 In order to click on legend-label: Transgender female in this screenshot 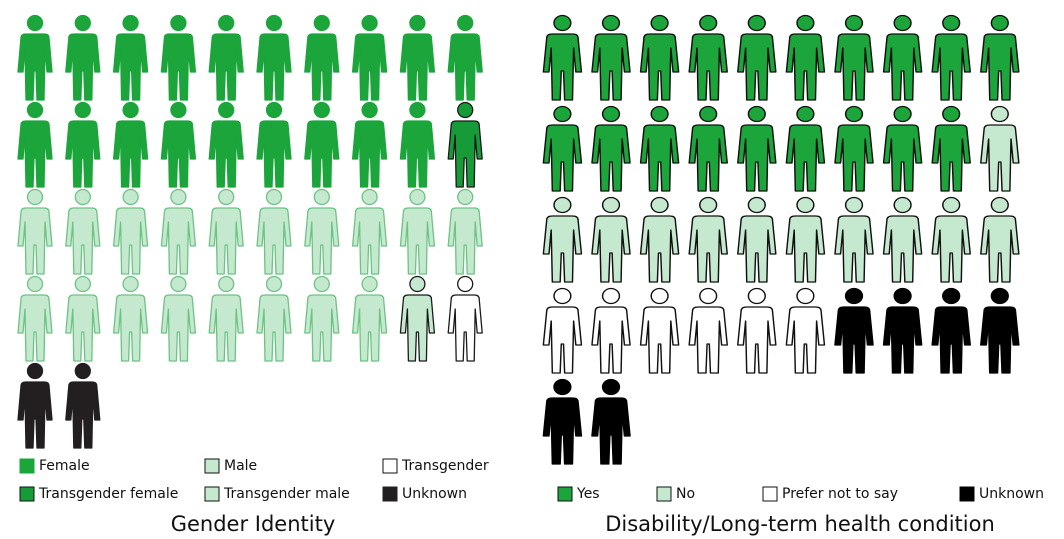, I will do `click(108, 494)`.